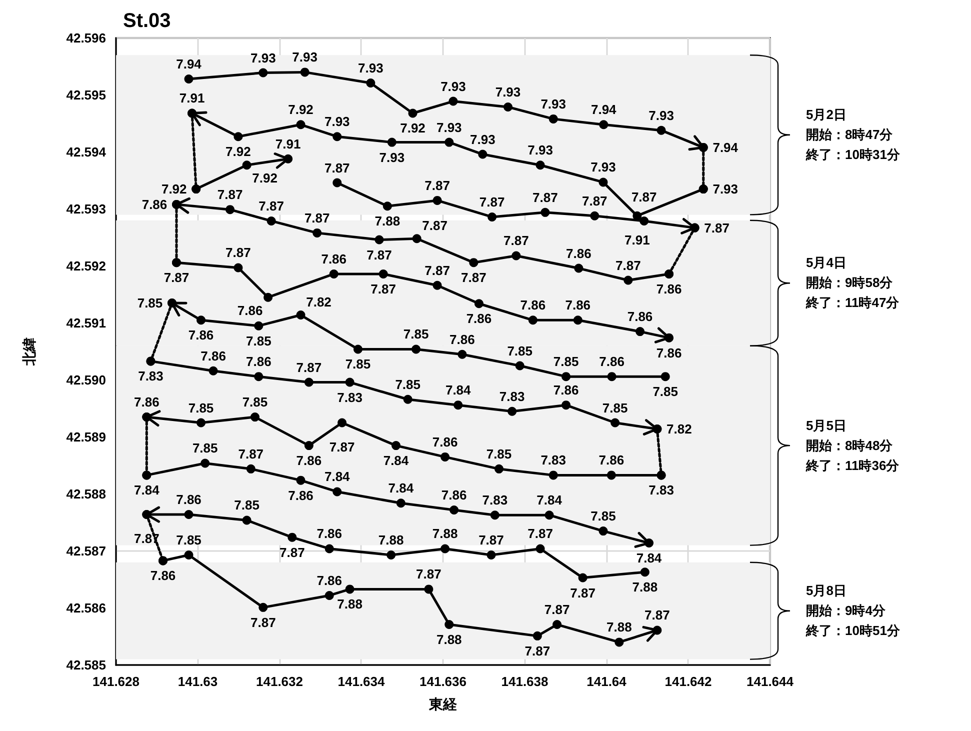 The width and height of the screenshot is (971, 731). Describe the element at coordinates (827, 425) in the screenshot. I see `band-label: 5月5日` at that location.